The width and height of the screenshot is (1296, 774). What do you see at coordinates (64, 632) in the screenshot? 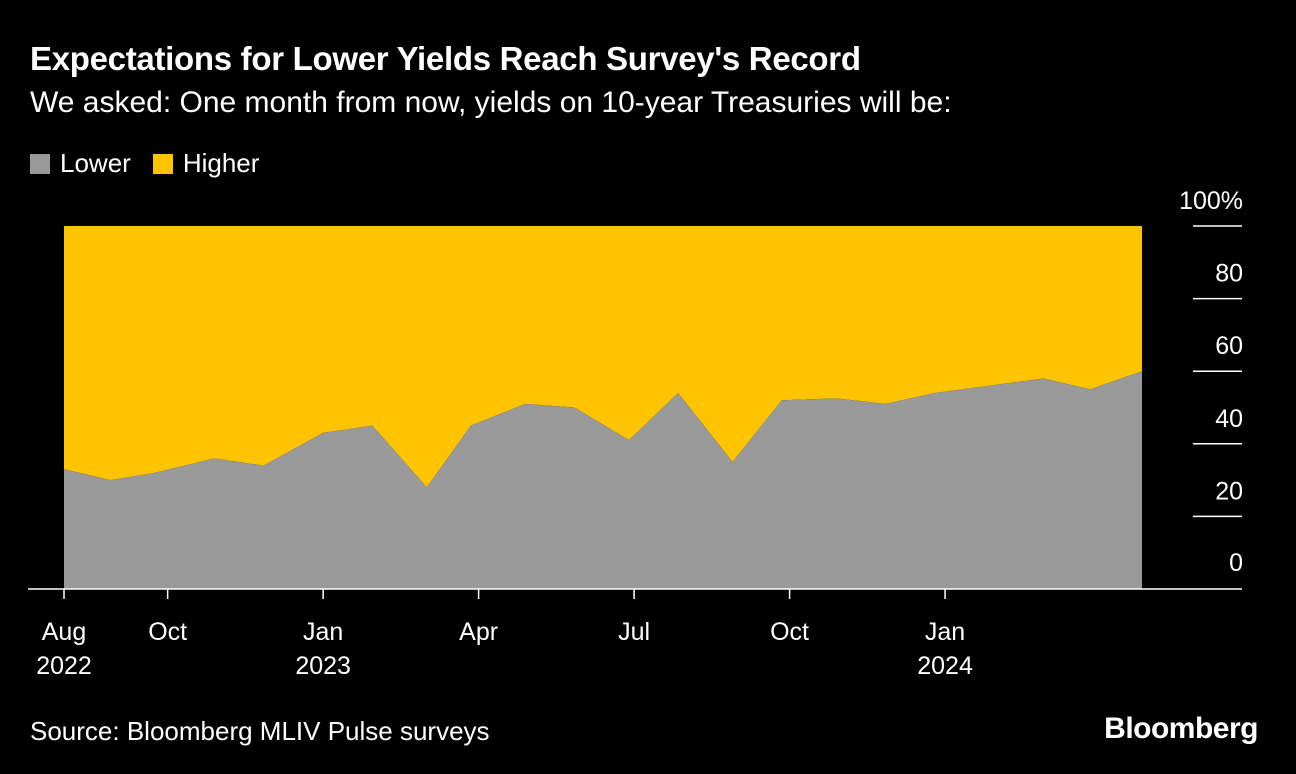
I see `x-tick-label: Aug` at bounding box center [64, 632].